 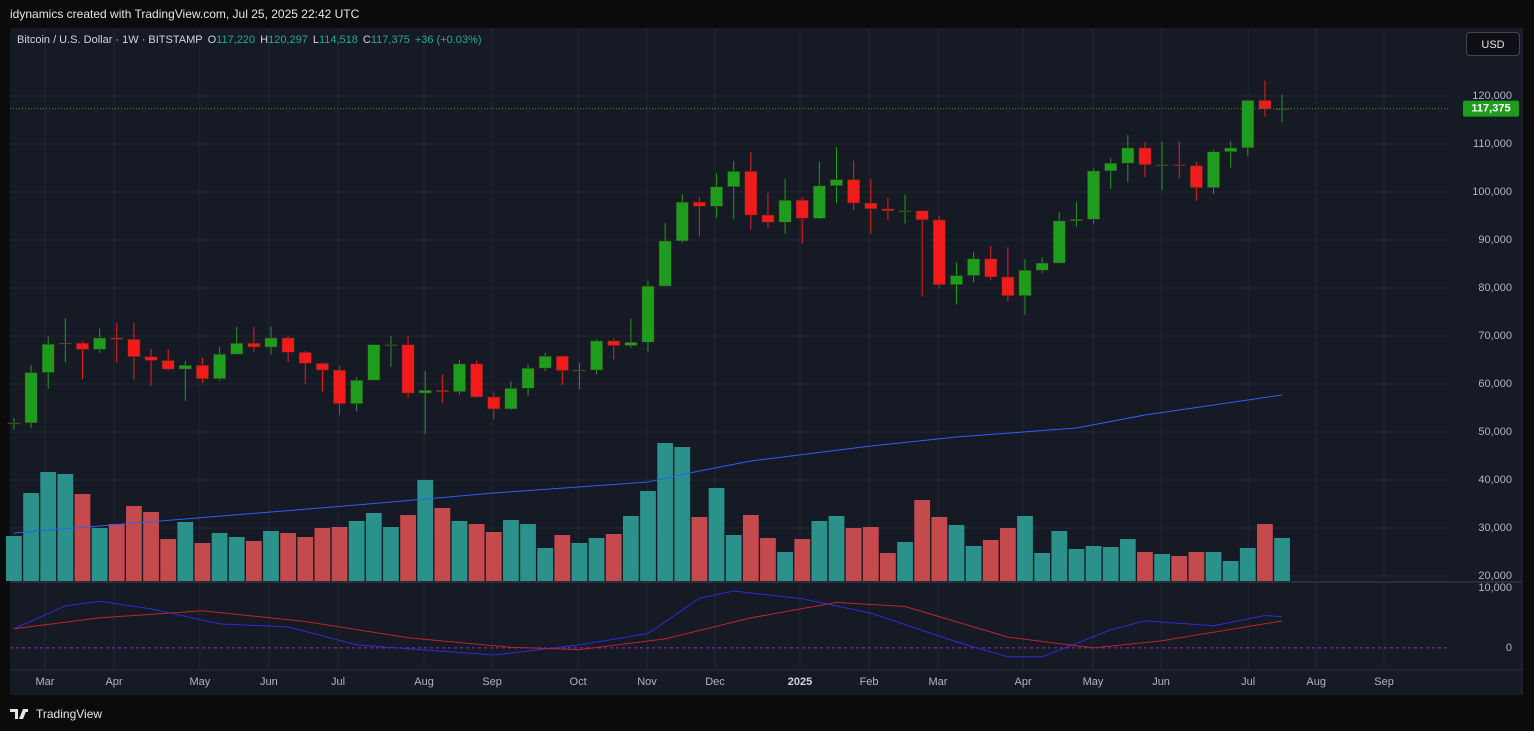 What do you see at coordinates (390, 40) in the screenshot?
I see `legend-value: 117,375` at bounding box center [390, 40].